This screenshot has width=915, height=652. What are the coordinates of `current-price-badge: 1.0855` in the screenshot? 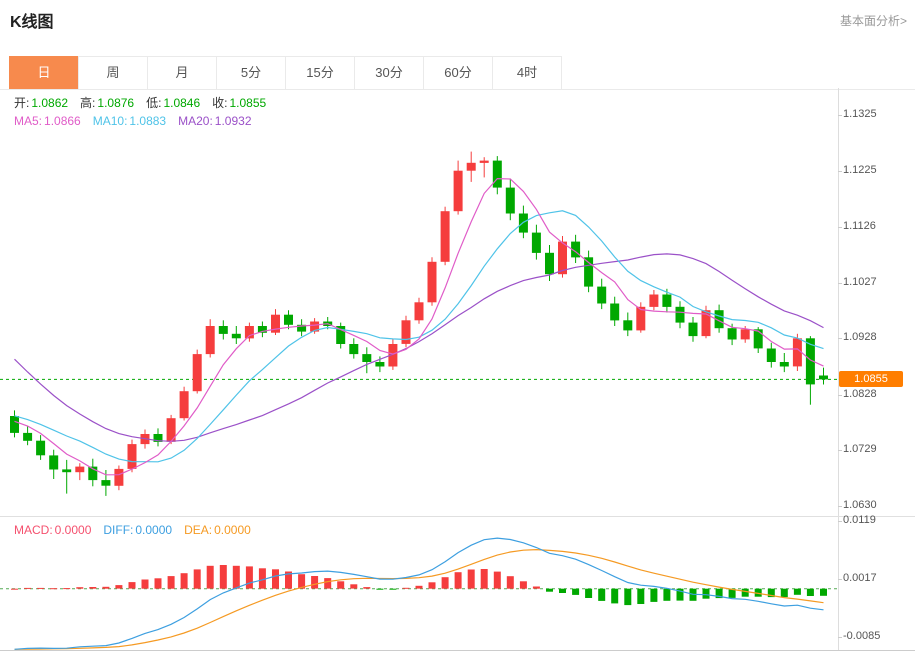 It's located at (871, 379).